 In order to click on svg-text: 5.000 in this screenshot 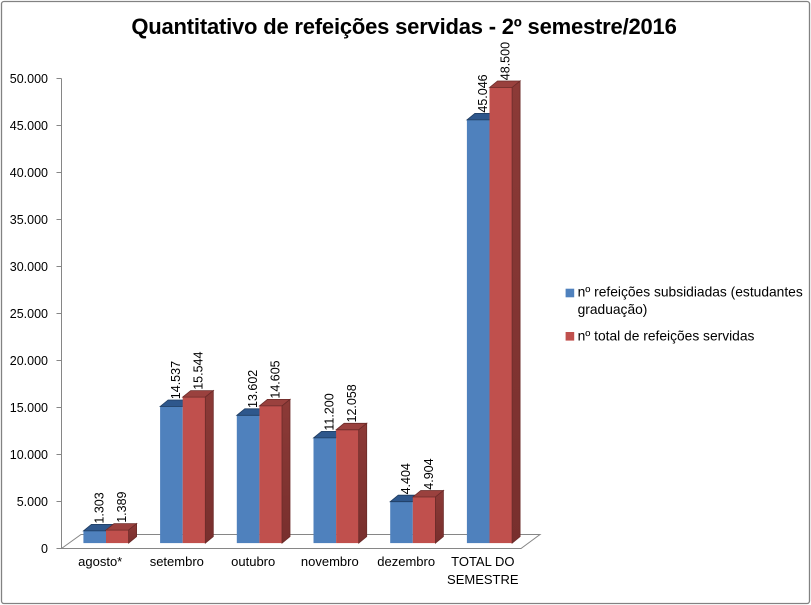, I will do `click(32, 502)`.